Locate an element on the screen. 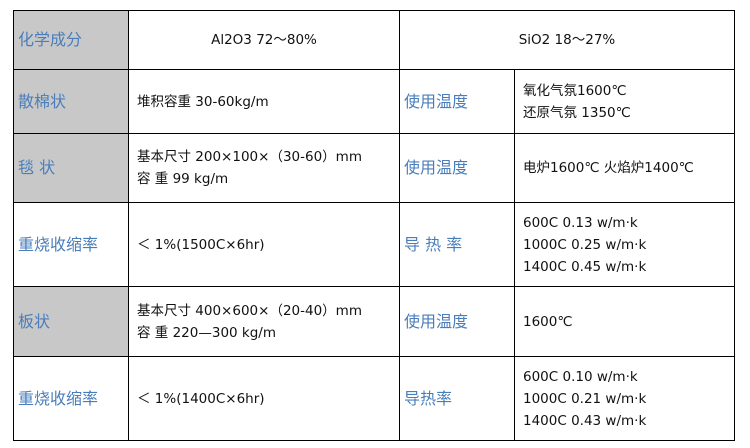  value-line: 电炉1600℃ 火焰炉1400℃ is located at coordinates (608, 168).